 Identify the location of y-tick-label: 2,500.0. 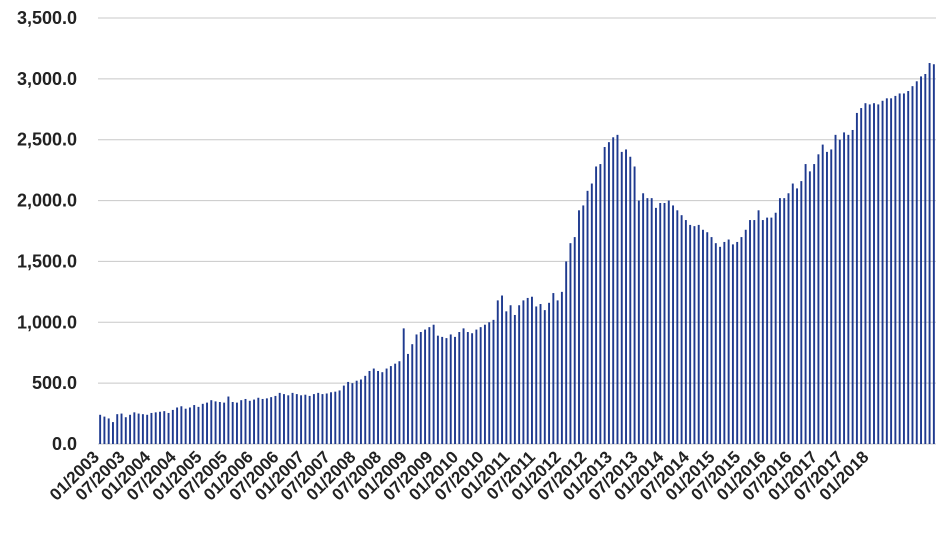
(47, 140).